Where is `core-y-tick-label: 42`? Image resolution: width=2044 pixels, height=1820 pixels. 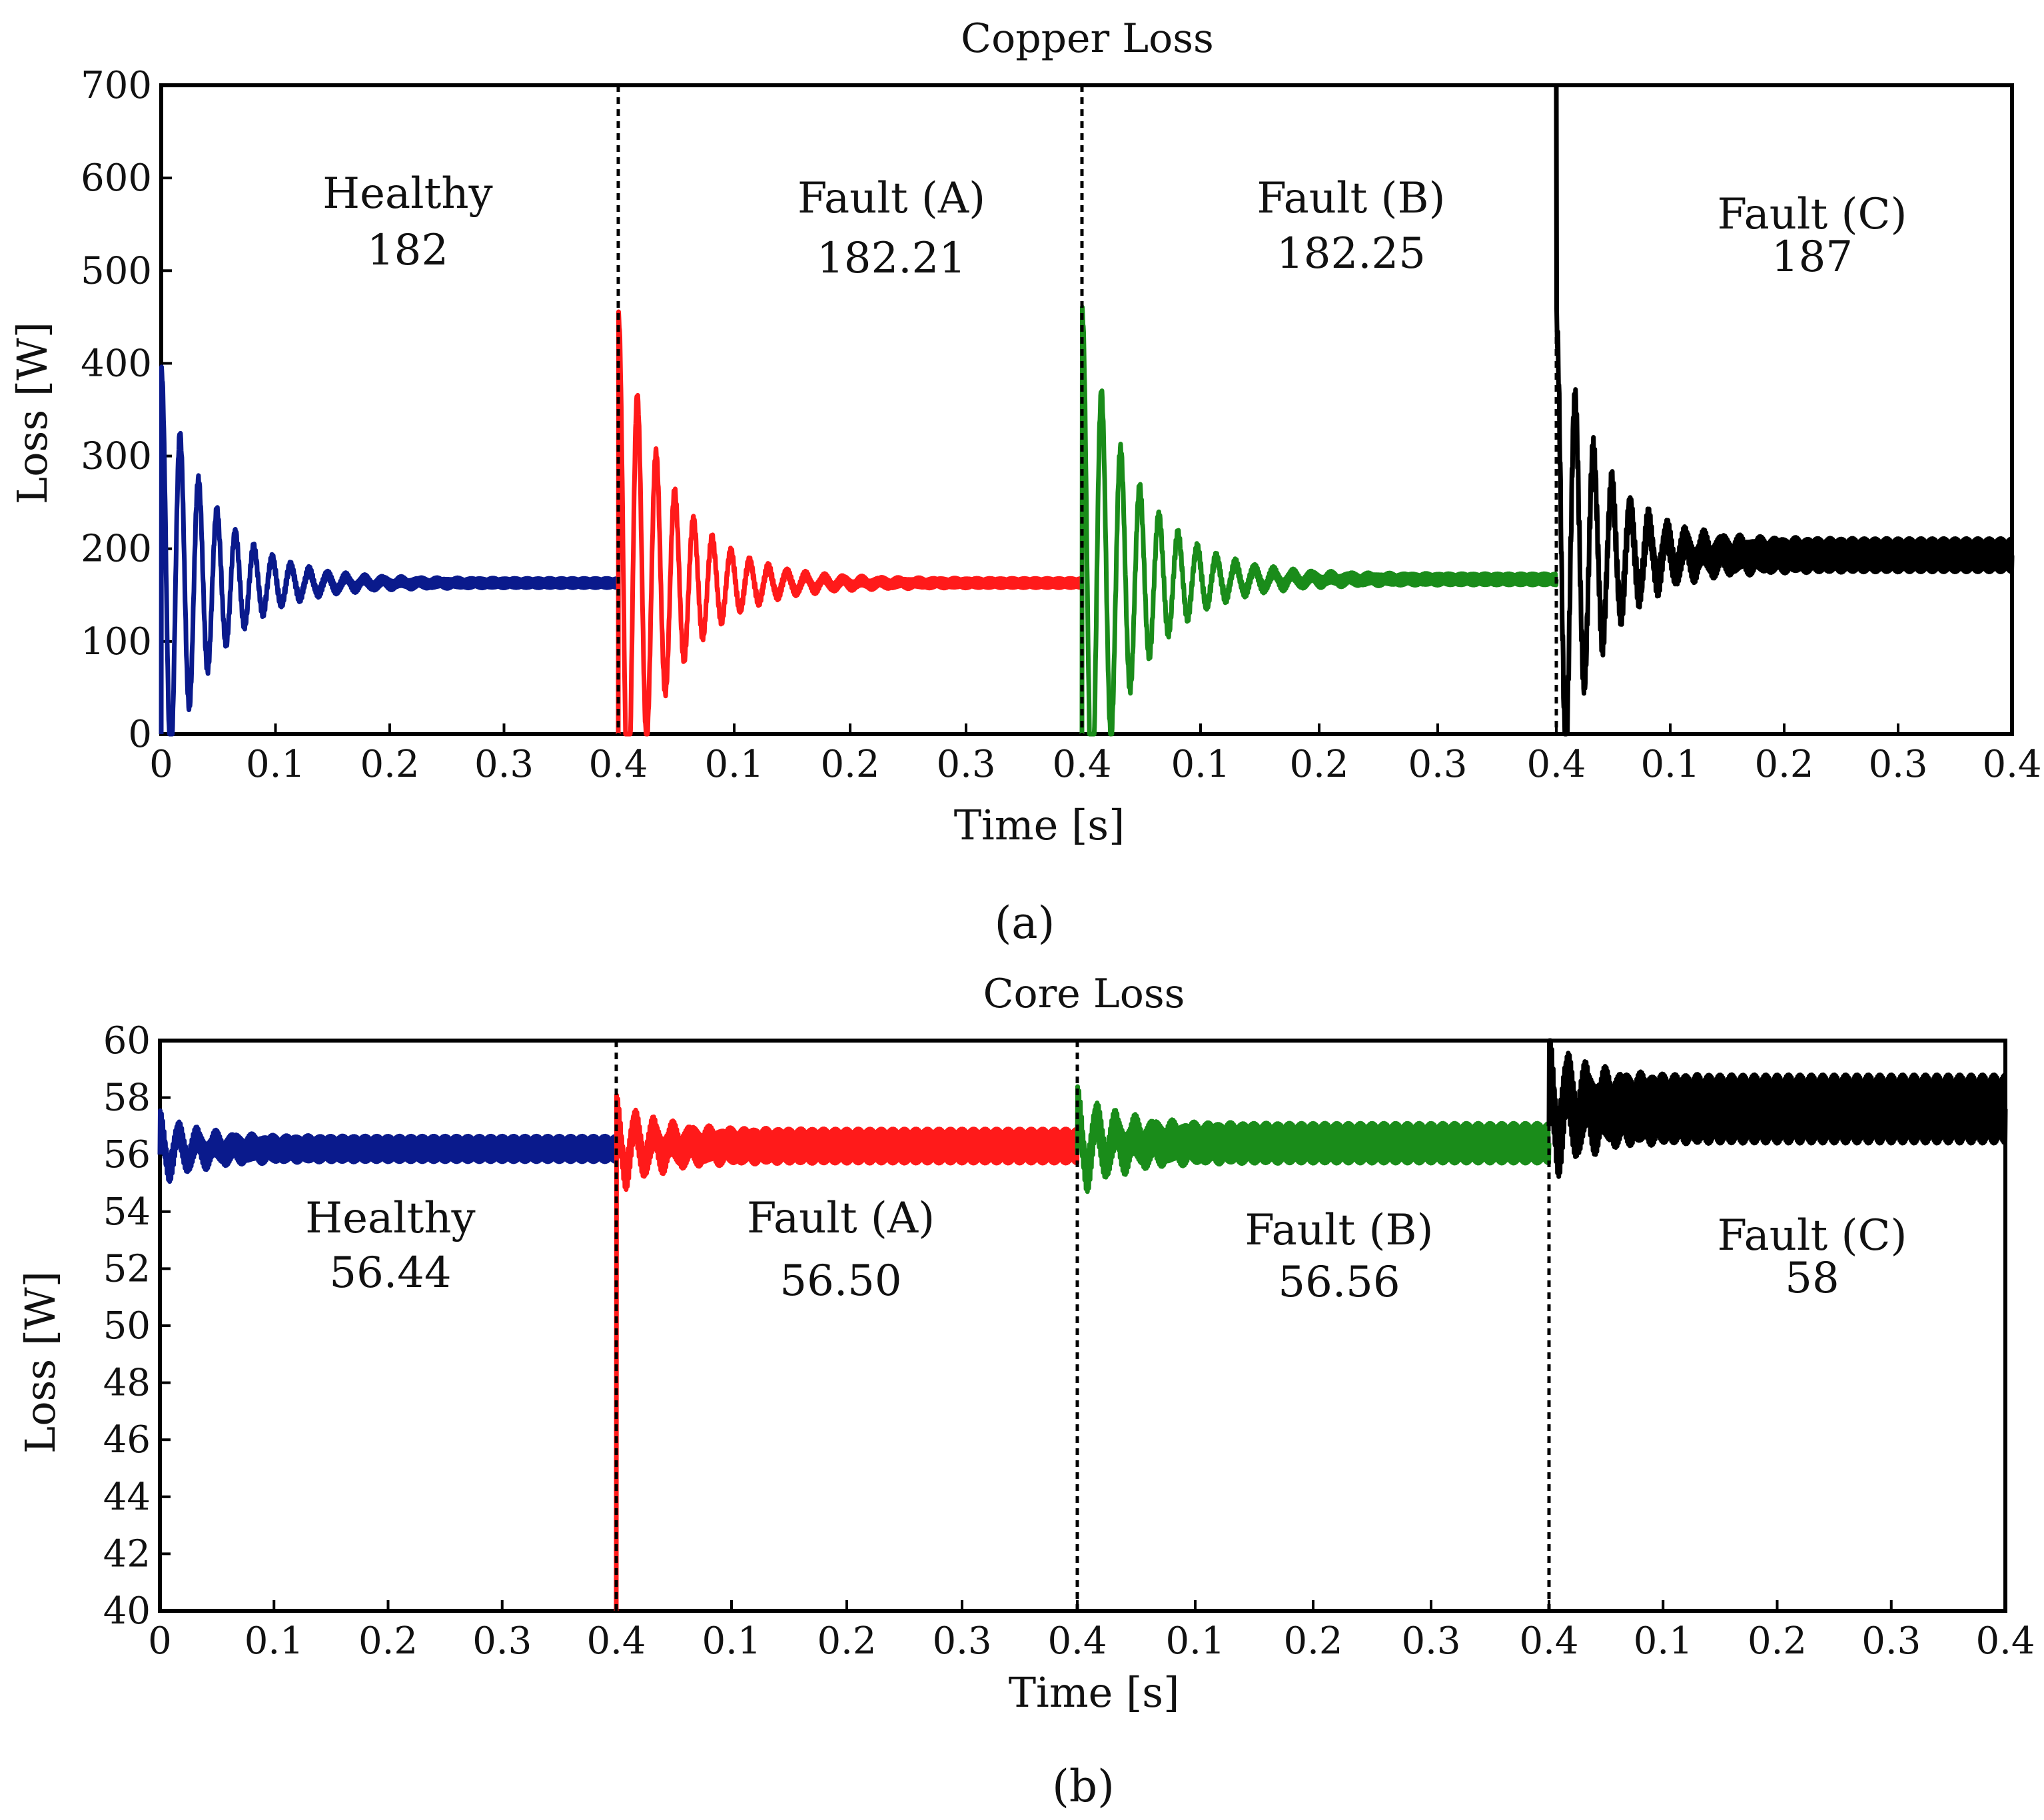 core-y-tick-label: 42 is located at coordinates (127, 1554).